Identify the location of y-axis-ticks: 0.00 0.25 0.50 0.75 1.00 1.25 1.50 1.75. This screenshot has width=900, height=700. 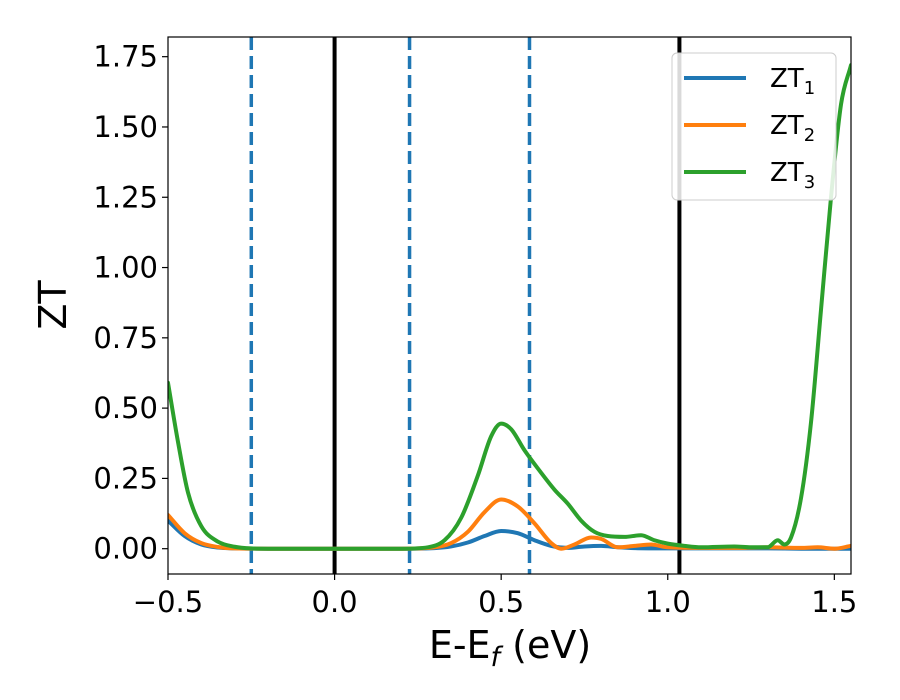
(130, 303).